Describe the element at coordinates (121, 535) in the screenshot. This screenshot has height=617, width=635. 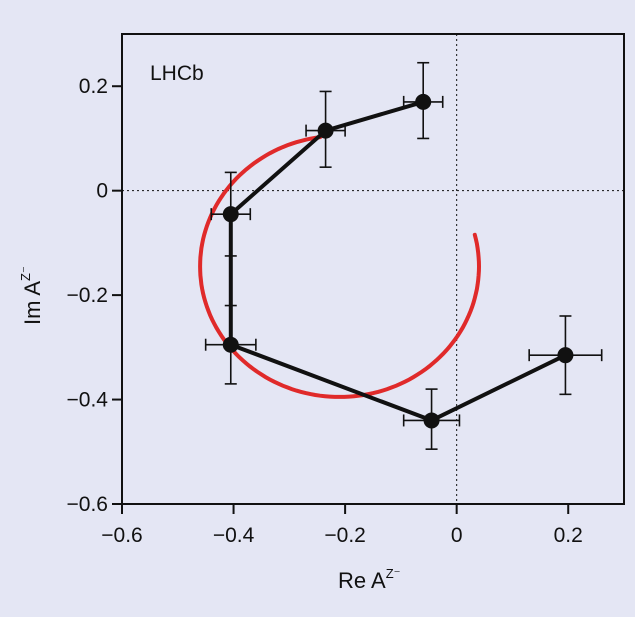
I see `x-tick-label: −0.6` at that location.